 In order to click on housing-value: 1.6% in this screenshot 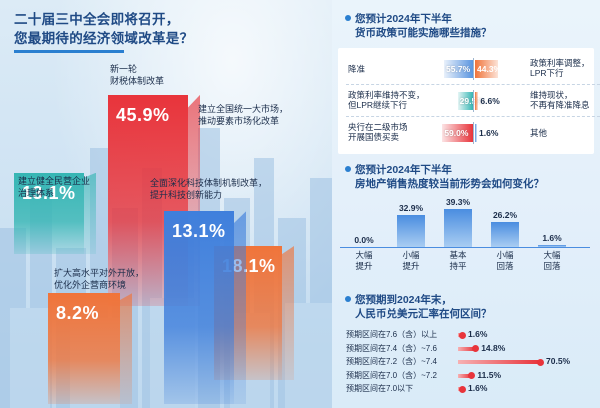, I will do `click(552, 238)`.